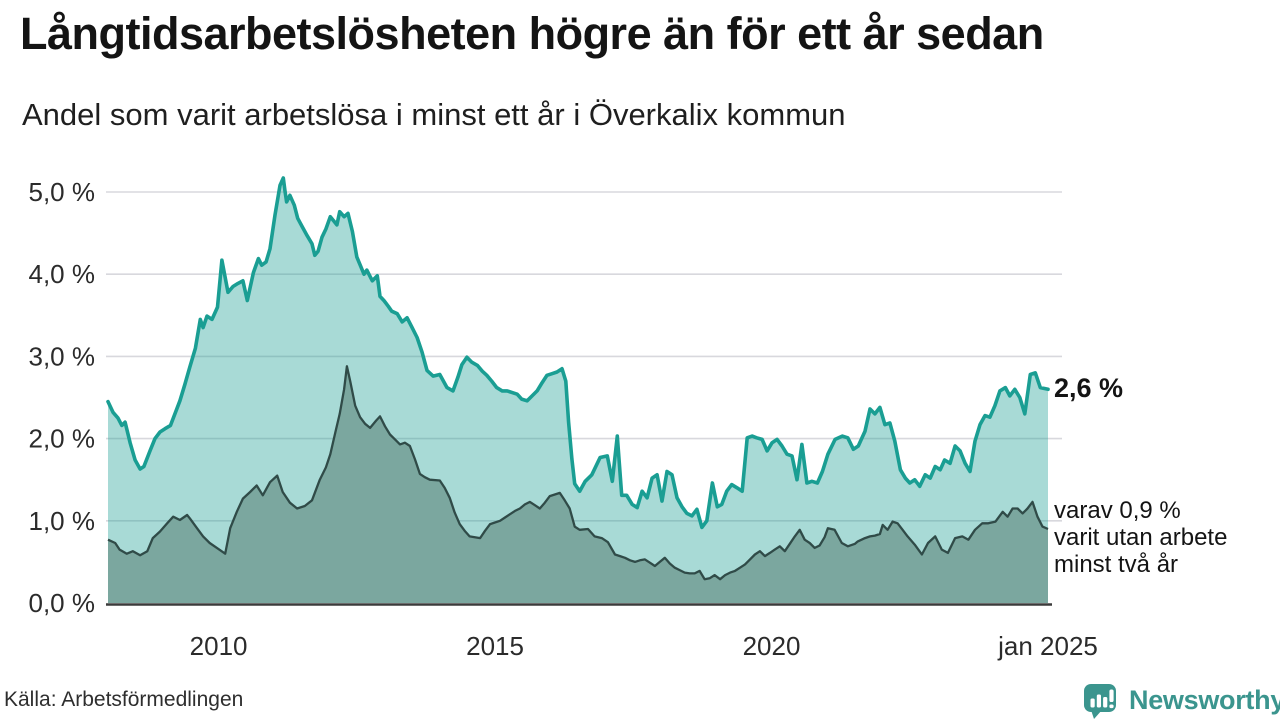  What do you see at coordinates (62, 521) in the screenshot?
I see `y-tick-label: 1,0 %` at bounding box center [62, 521].